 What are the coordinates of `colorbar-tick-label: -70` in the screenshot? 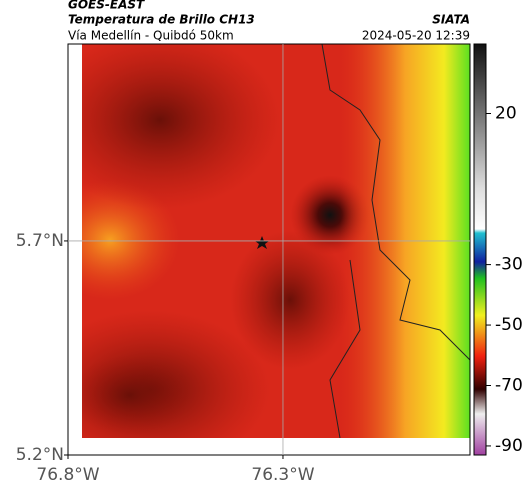 It's located at (509, 385).